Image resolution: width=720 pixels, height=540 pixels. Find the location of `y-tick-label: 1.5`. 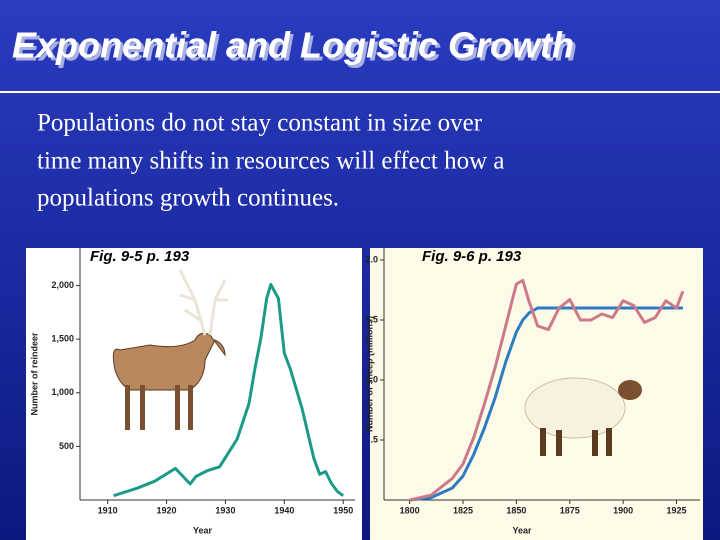

y-tick-label: 1.5 is located at coordinates (371, 319).